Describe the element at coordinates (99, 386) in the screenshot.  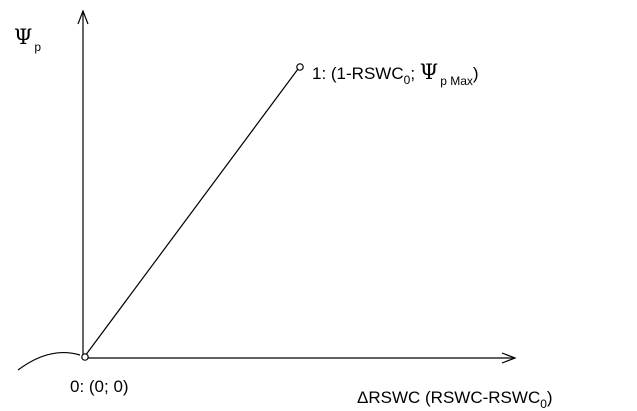
I see `point-0-label: 0: (0; 0)` at that location.